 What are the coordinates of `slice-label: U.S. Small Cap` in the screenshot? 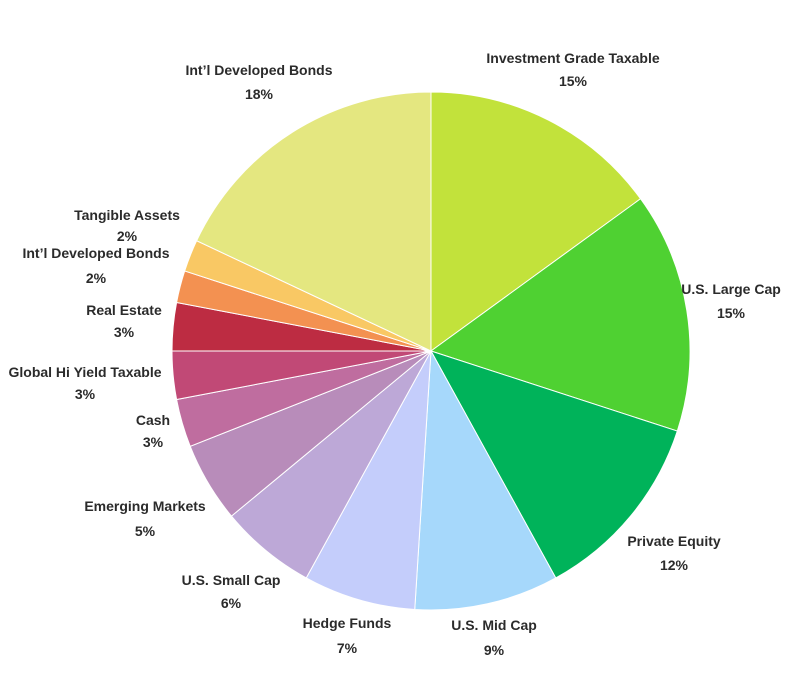 It's located at (231, 580).